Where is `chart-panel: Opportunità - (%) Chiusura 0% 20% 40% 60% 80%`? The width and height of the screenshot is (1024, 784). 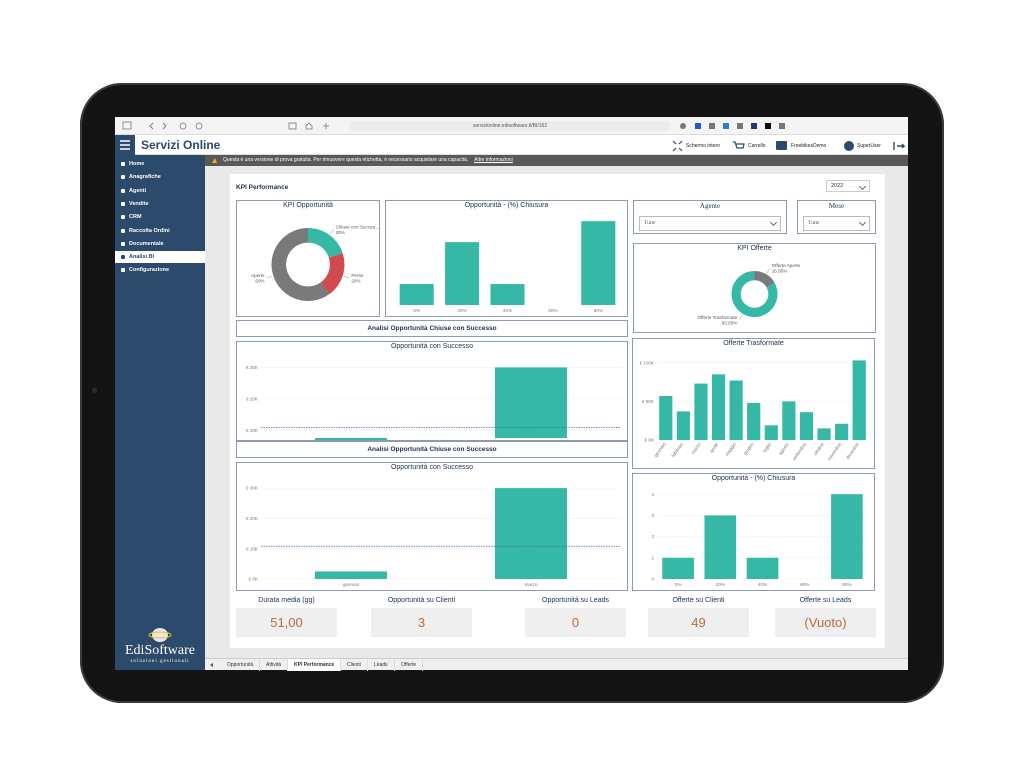 chart-panel: Opportunità - (%) Chiusura 0% 20% 40% 60% 80% is located at coordinates (506, 258).